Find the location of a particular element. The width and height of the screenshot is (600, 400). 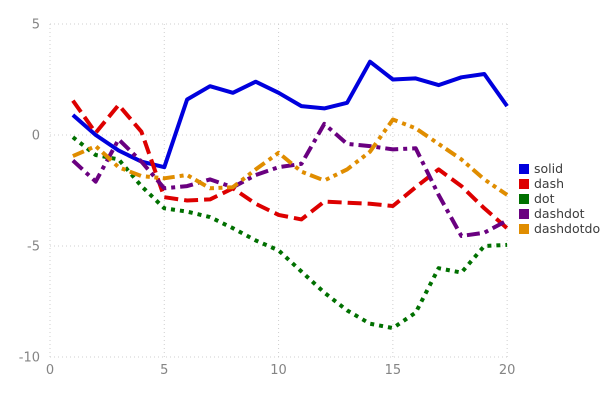

x-tick-label-0: 0 is located at coordinates (50, 370).